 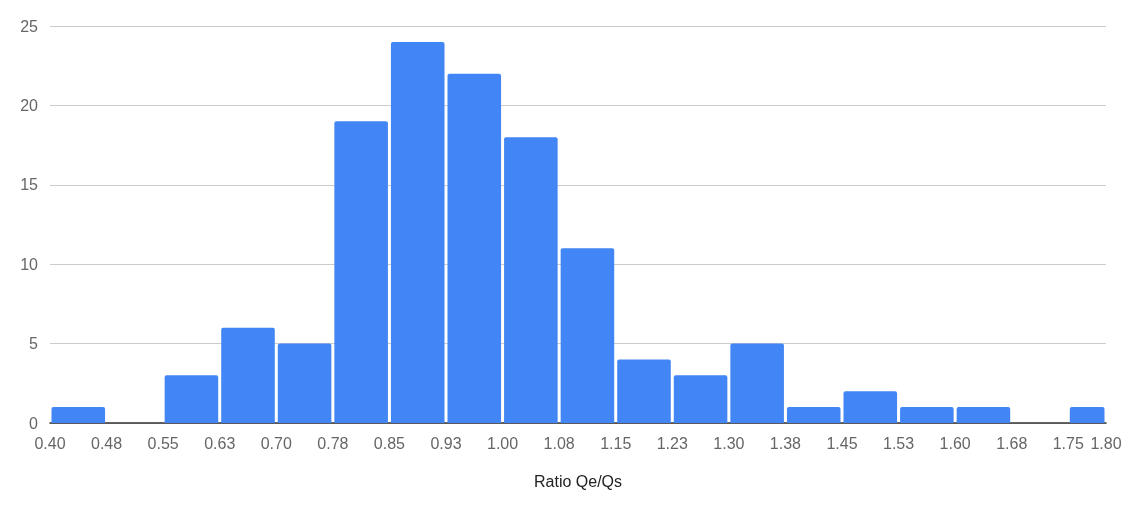 What do you see at coordinates (1012, 443) in the screenshot?
I see `x-tick-label: 1.68` at bounding box center [1012, 443].